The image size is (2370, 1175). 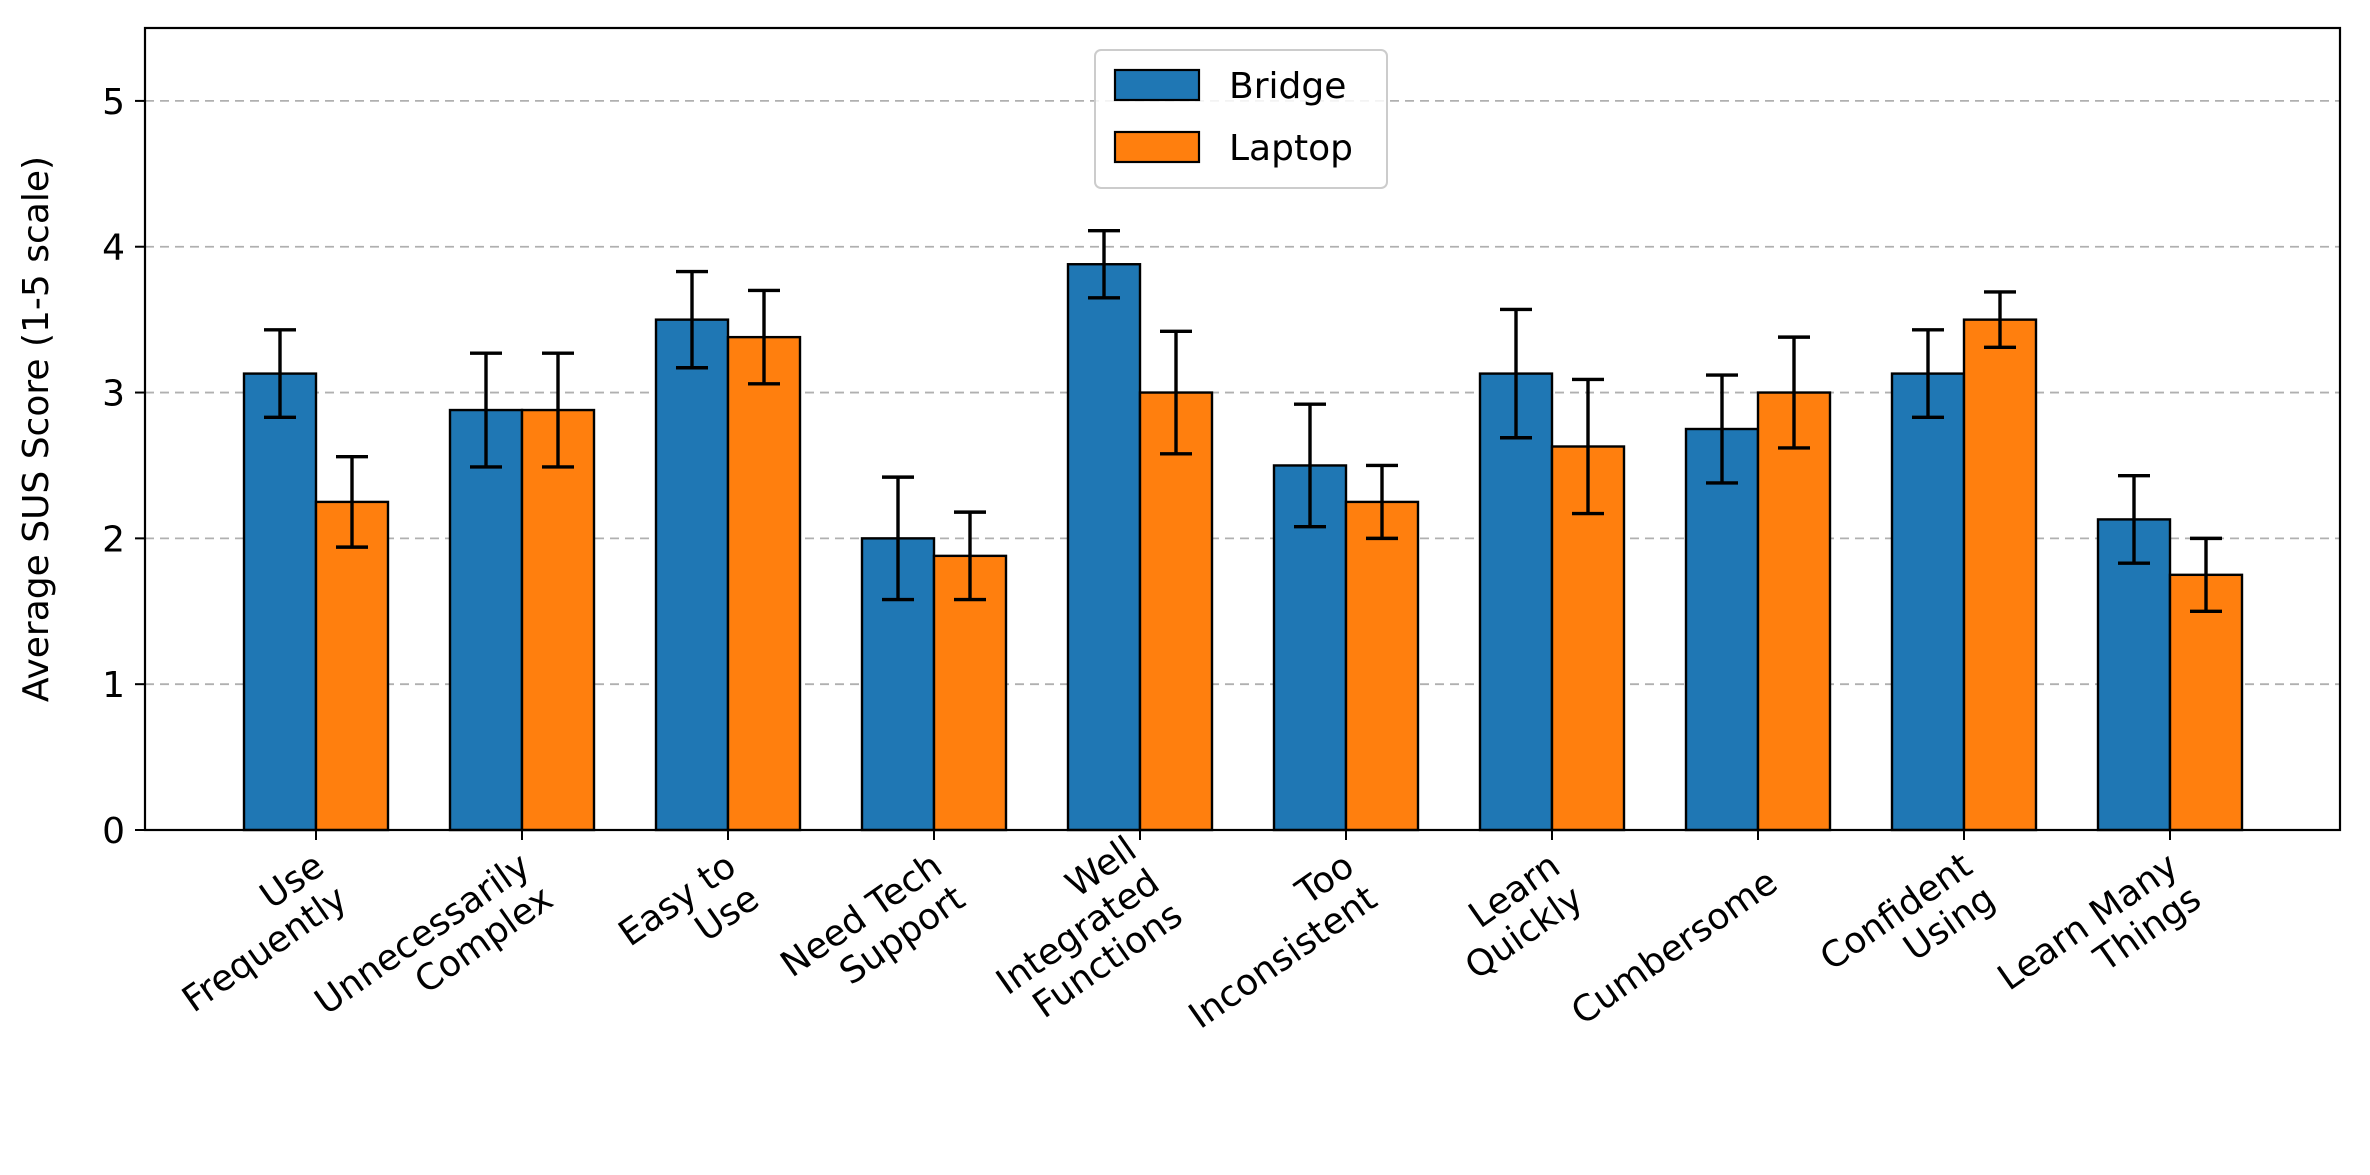 What do you see at coordinates (873, 931) in the screenshot?
I see `x-tick-label: Need TechSupport` at bounding box center [873, 931].